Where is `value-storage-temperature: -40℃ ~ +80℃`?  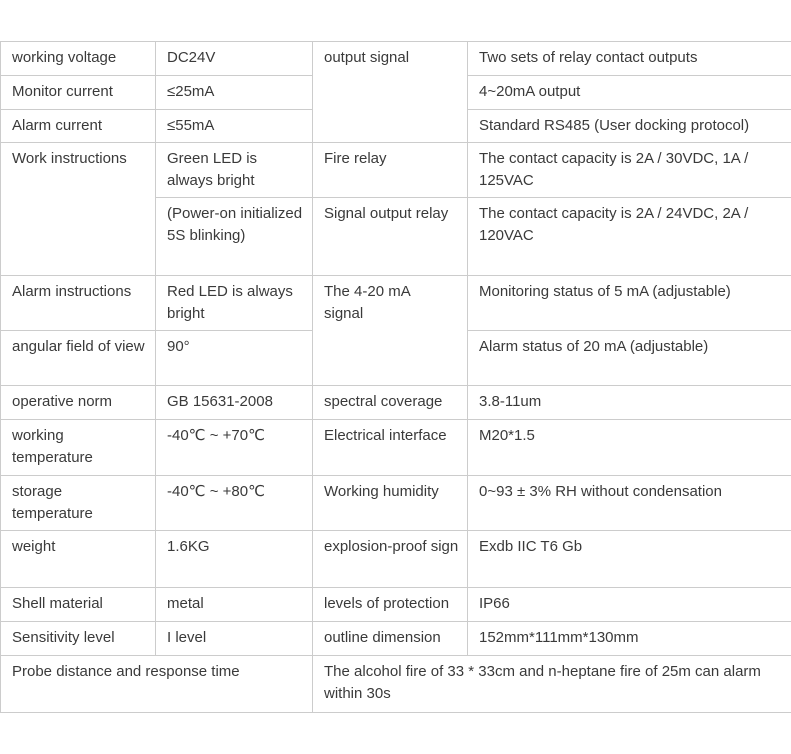
value-storage-temperature: -40℃ ~ +80℃ is located at coordinates (234, 503).